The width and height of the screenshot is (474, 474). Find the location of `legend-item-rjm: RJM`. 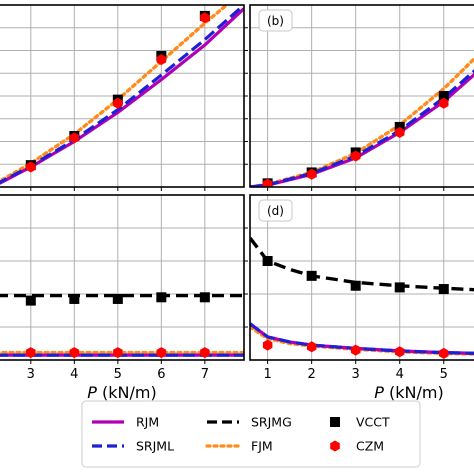

legend-item-rjm: RJM is located at coordinates (125, 422).